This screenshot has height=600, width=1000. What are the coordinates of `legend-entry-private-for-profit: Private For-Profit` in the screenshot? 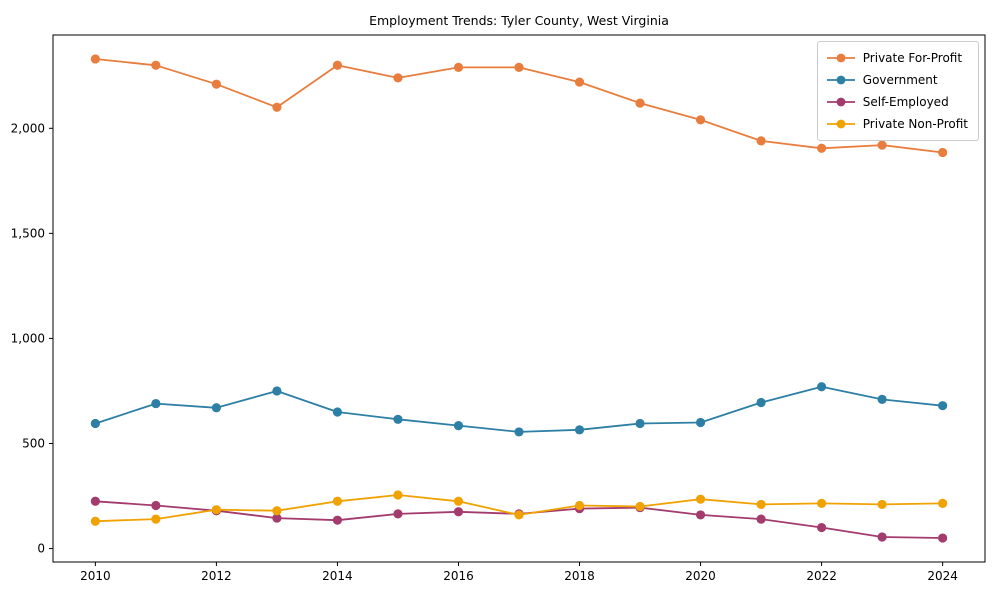 It's located at (897, 58).